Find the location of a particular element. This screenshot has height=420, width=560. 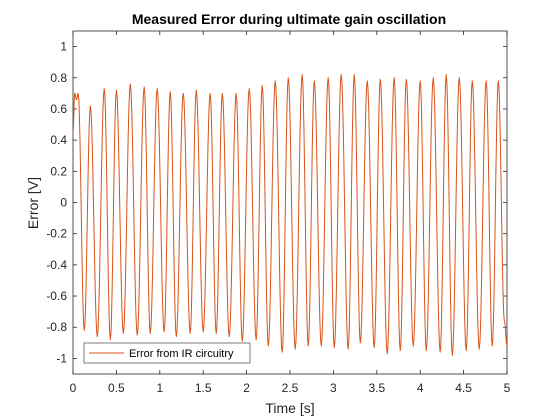

legend: Error from IR circuitry is located at coordinates (167, 353).